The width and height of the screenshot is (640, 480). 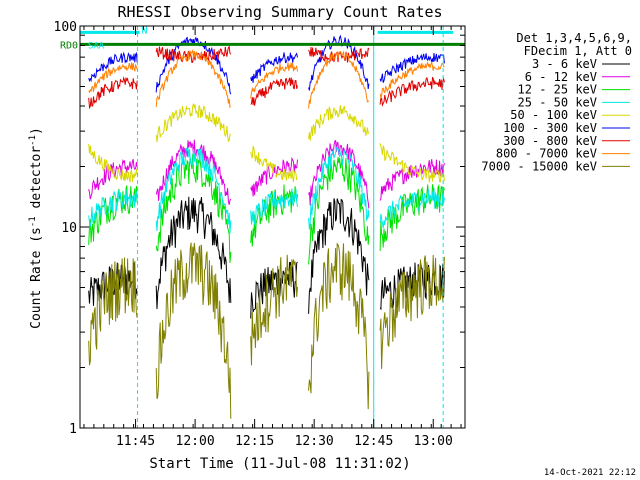 I want to click on y-tick-label-1: 10, so click(x=69, y=228).